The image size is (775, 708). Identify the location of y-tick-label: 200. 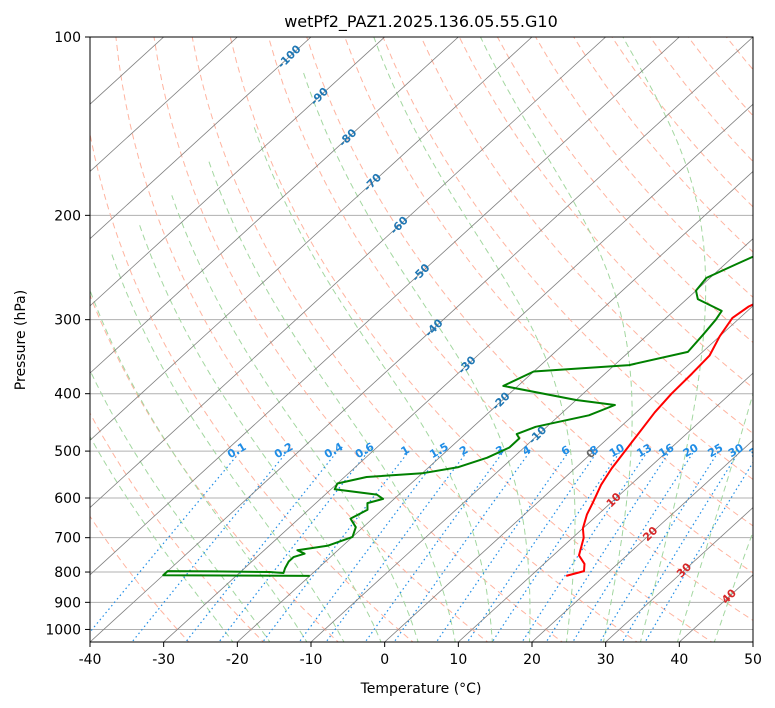
(67, 216).